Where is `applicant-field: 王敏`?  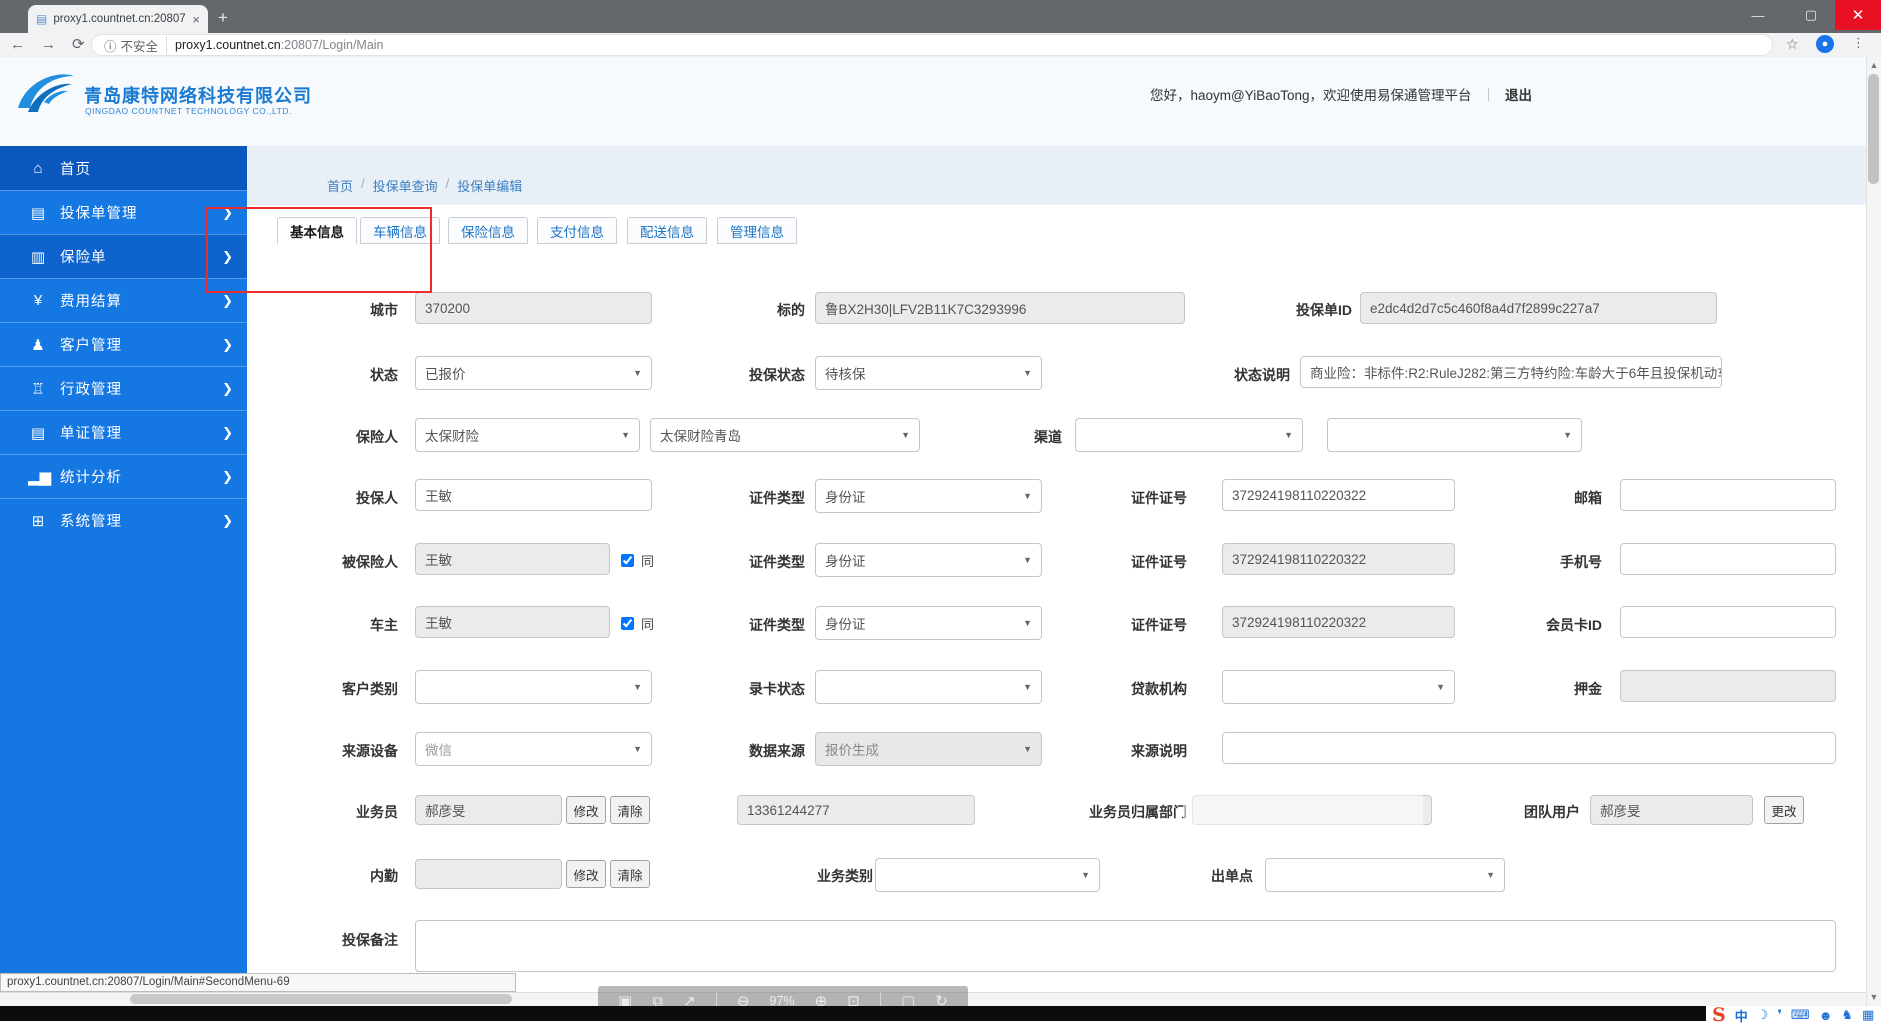
applicant-field: 王敏 is located at coordinates (533, 495).